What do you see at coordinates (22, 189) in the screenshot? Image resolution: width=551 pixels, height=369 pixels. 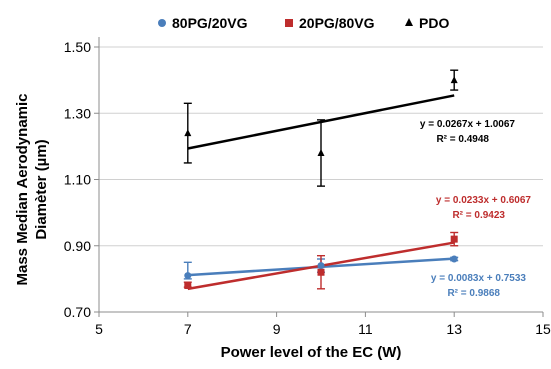 I see `y-axis-title-line: Mass Median Aerodynamic` at bounding box center [22, 189].